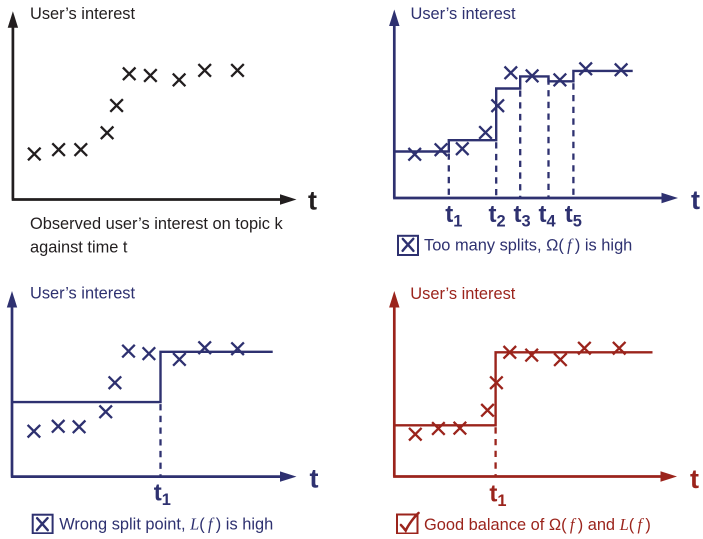  I want to click on svg-text:Too many splits, Ω( f ) is hi: Too many splits, Ω( f ) is high, so click(528, 245).